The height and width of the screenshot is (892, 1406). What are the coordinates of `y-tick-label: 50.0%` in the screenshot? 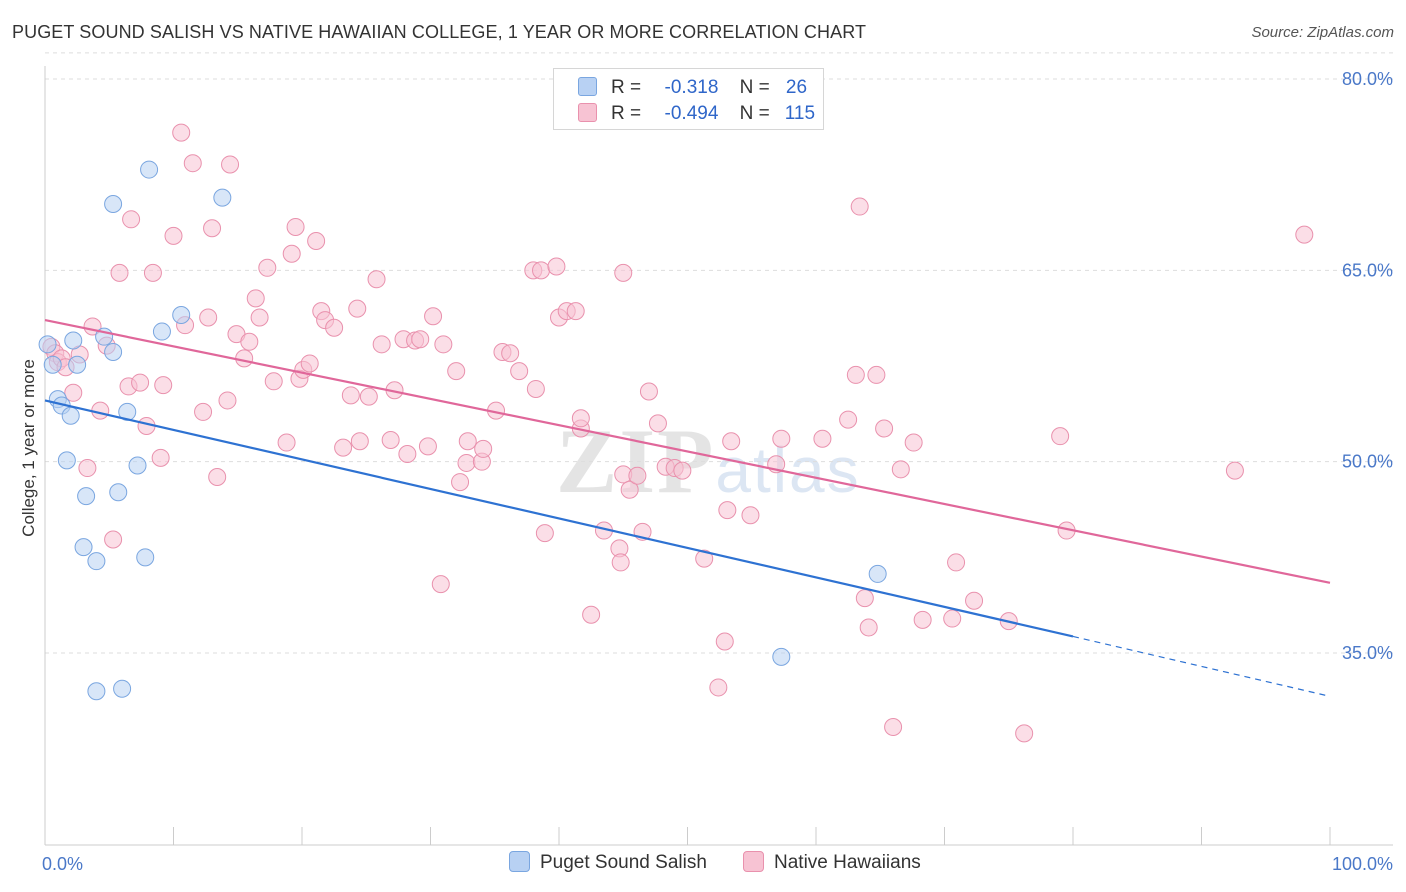 It's located at (1367, 462).